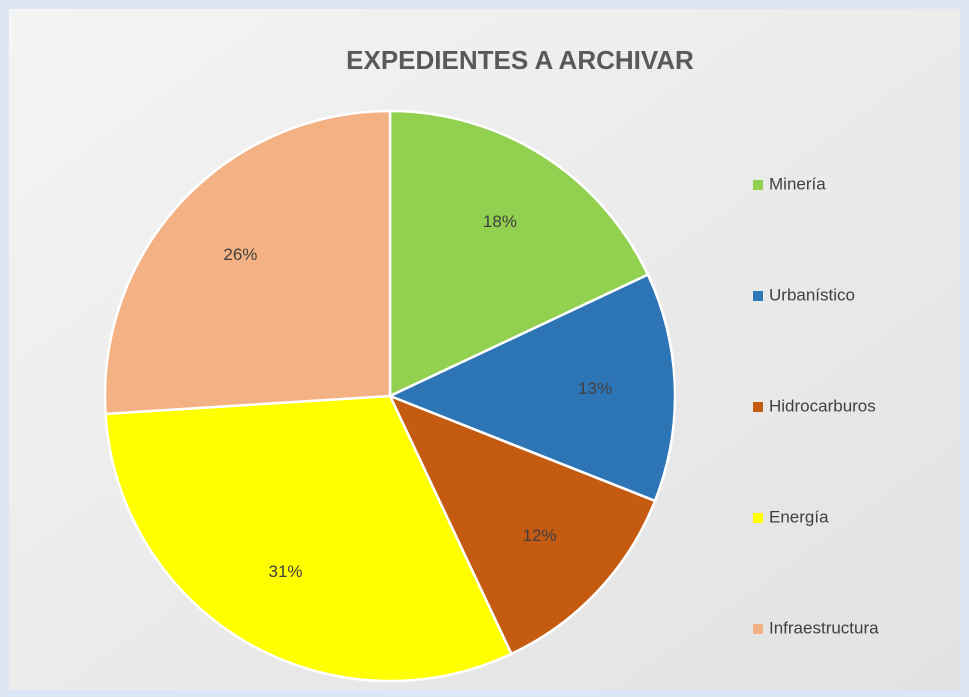  What do you see at coordinates (500, 221) in the screenshot?
I see `data-label: 18%` at bounding box center [500, 221].